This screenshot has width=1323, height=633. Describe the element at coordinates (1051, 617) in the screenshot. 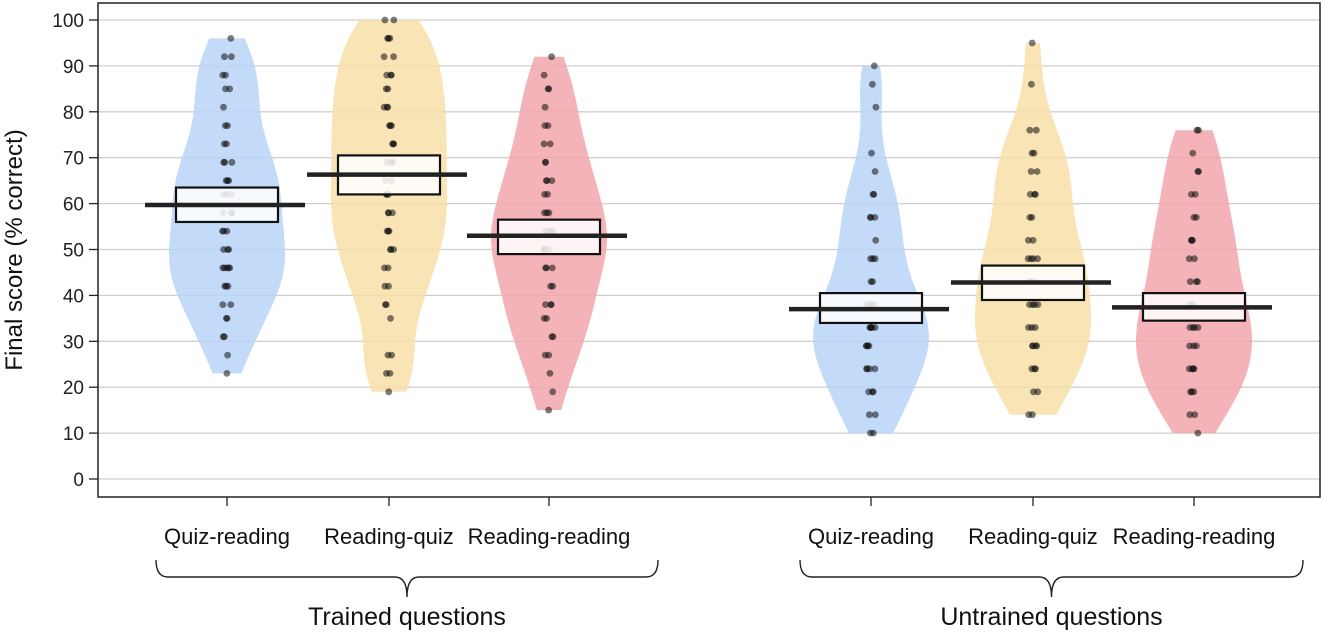

I see `group-label: Untrained questions` at that location.